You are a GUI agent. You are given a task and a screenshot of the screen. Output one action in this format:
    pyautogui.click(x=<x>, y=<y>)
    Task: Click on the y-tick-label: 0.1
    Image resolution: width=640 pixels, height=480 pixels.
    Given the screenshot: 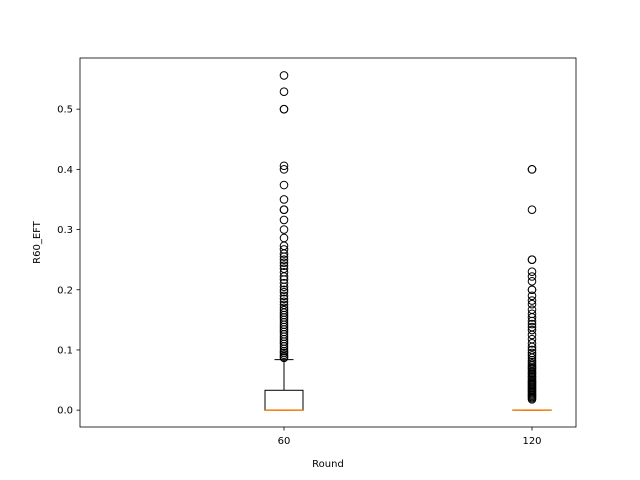 What is the action you would take?
    pyautogui.click(x=65, y=350)
    